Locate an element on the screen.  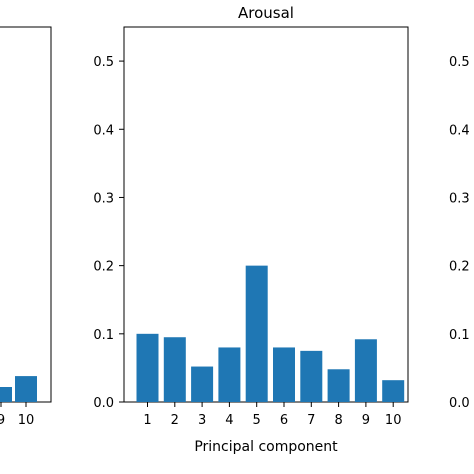
x-tick-label: 4 is located at coordinates (229, 420).